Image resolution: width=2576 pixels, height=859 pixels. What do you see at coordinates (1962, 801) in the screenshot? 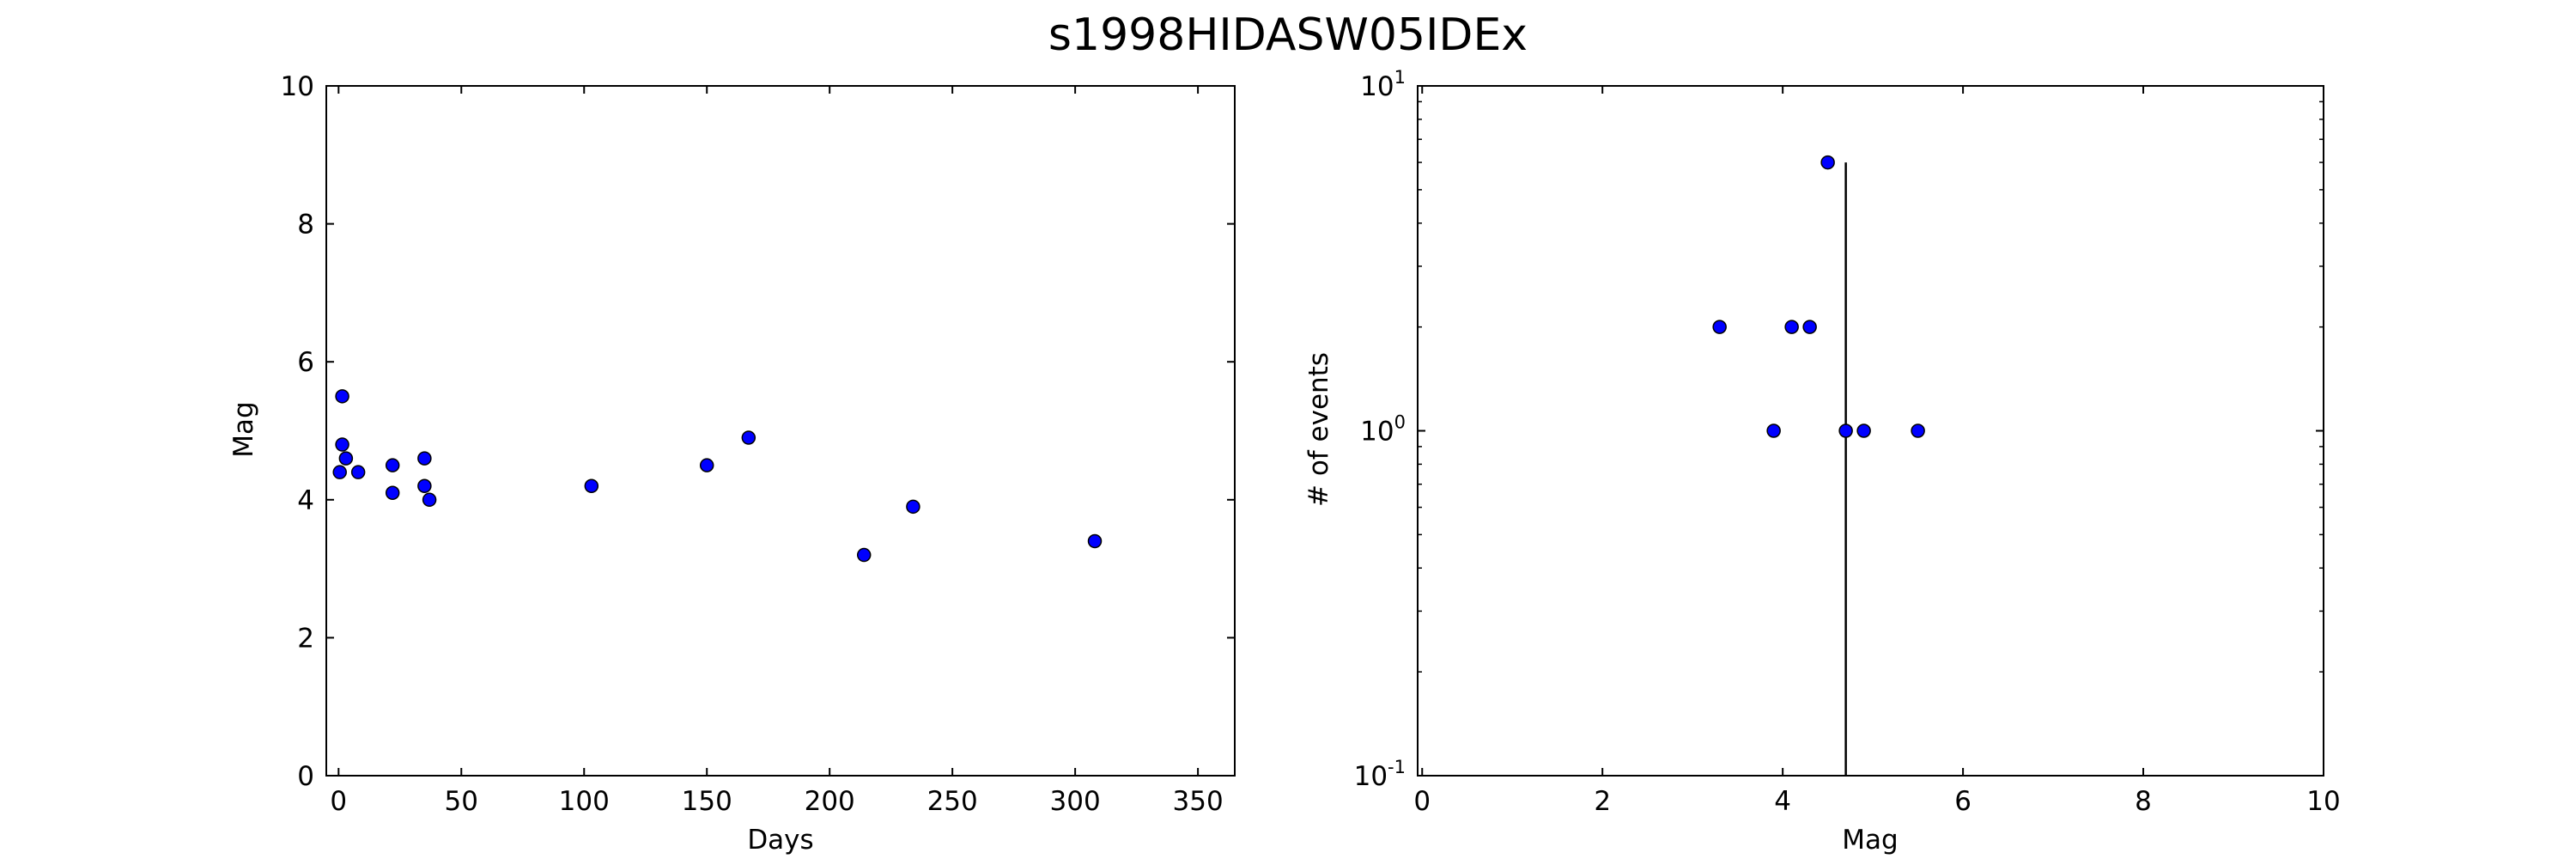
I see `x-tick-label: 6` at bounding box center [1962, 801].